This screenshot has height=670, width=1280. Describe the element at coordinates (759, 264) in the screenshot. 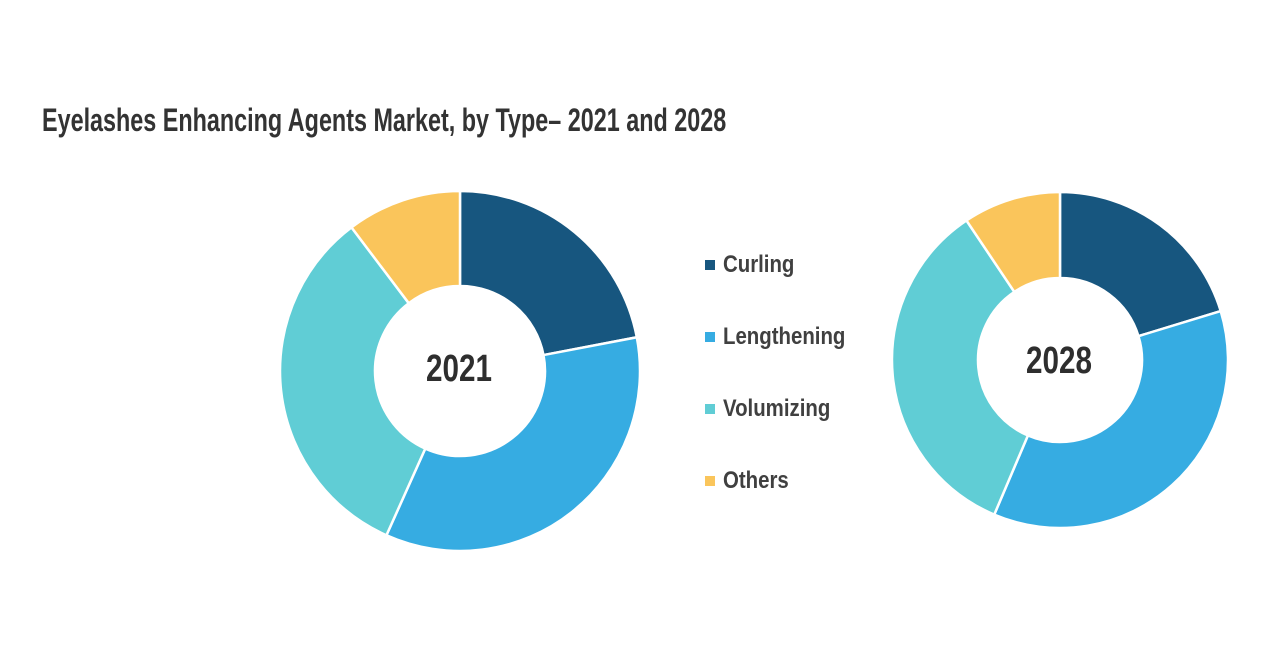

I see `legend-label-curling: Curling` at that location.